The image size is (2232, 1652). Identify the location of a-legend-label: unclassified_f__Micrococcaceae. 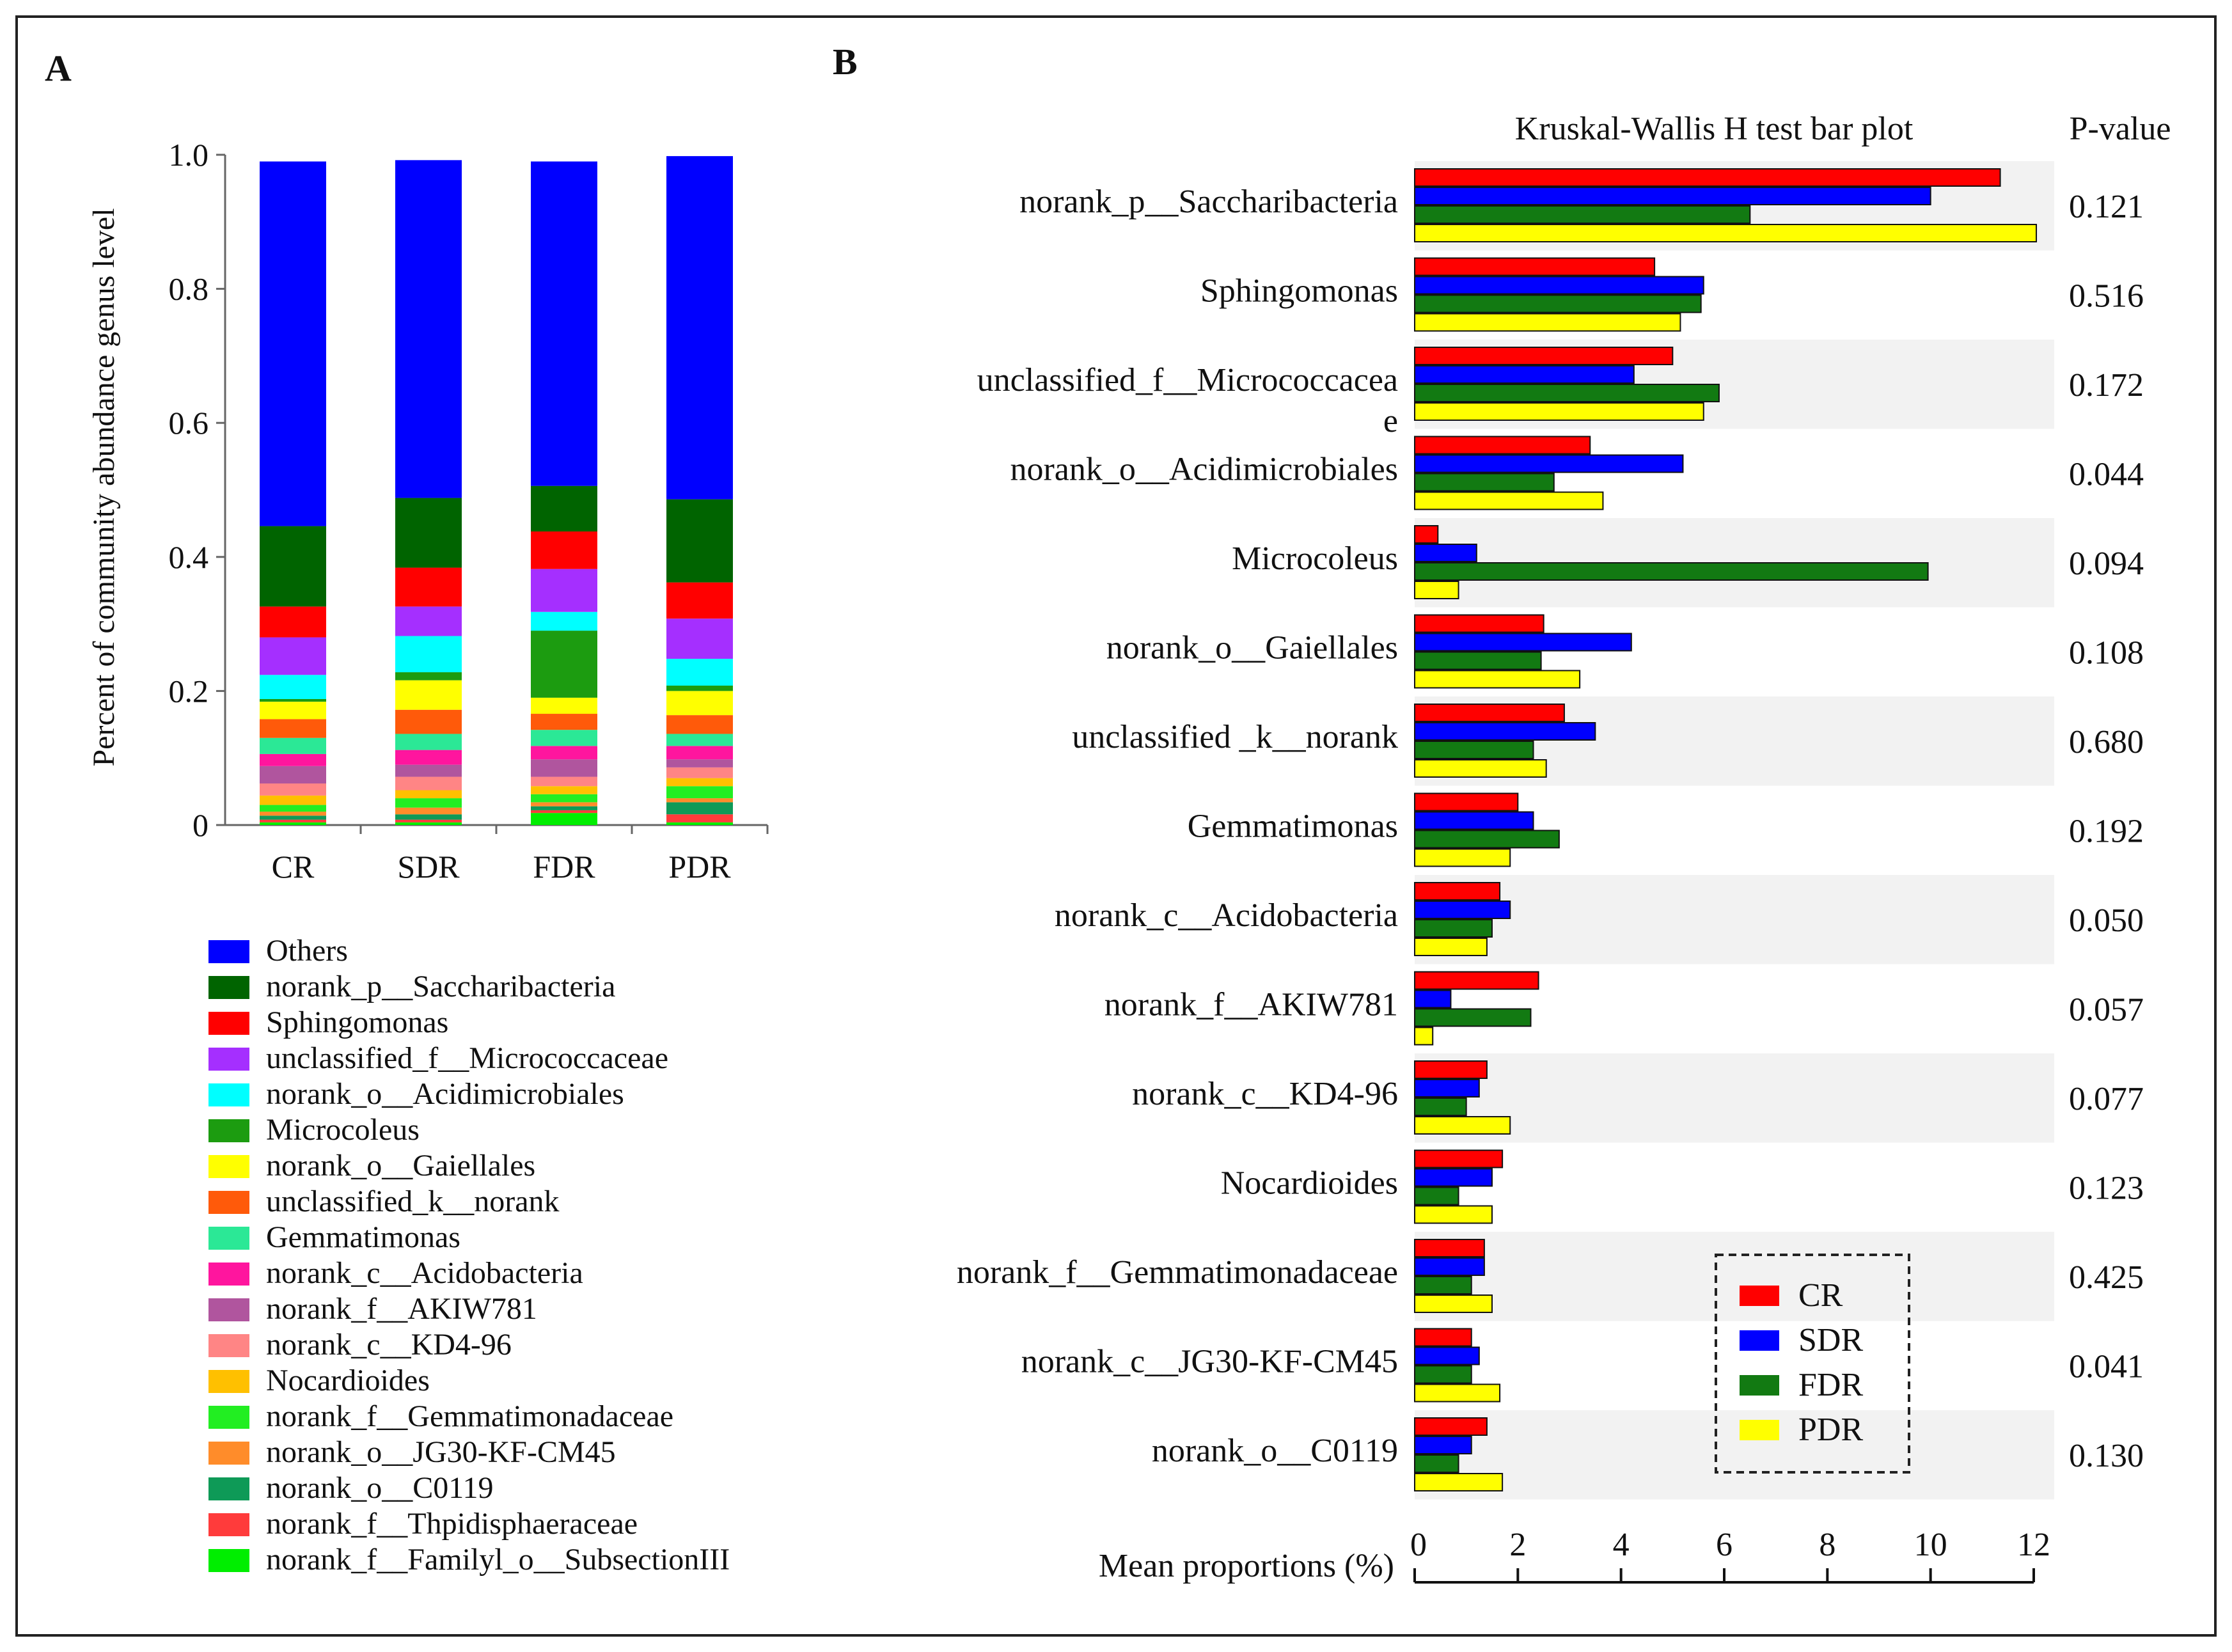
(467, 1058).